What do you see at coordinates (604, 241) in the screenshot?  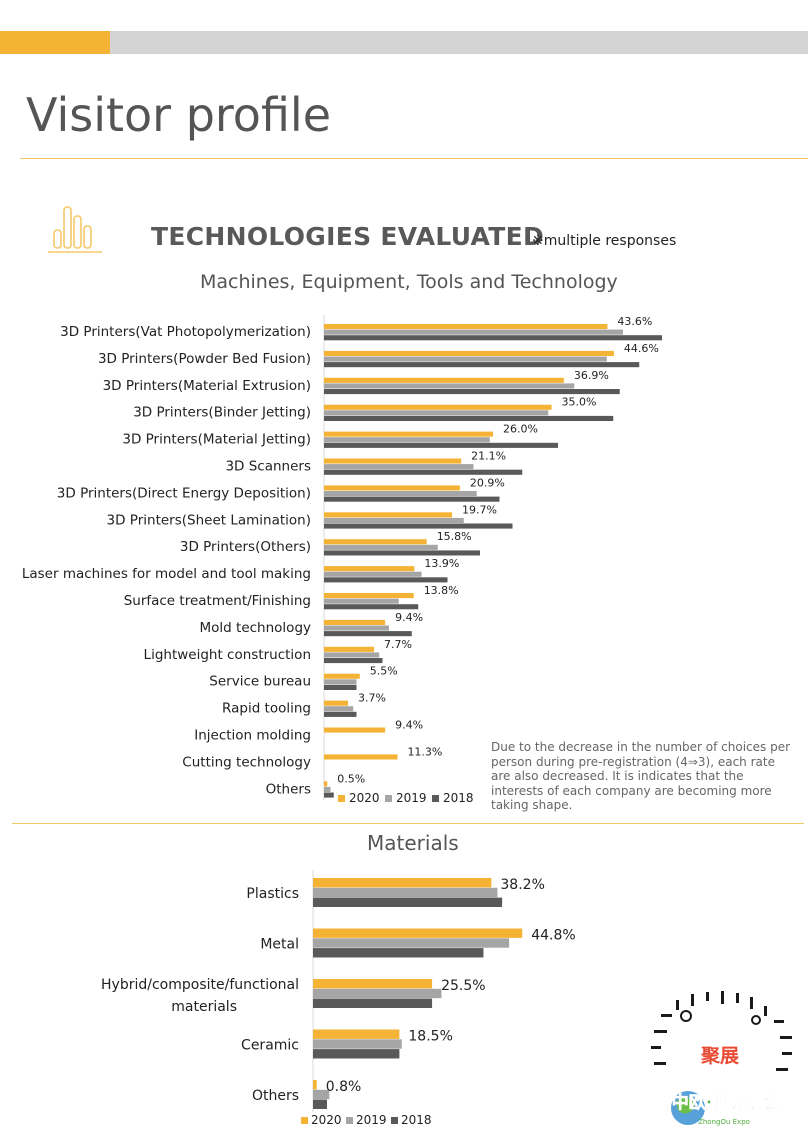 I see `multiple-responses-note: ※multiple responses` at bounding box center [604, 241].